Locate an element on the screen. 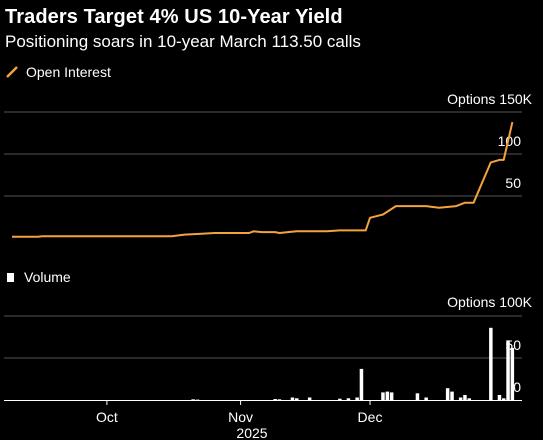 The height and width of the screenshot is (440, 543). volume-legend-label: Volume is located at coordinates (47, 277).